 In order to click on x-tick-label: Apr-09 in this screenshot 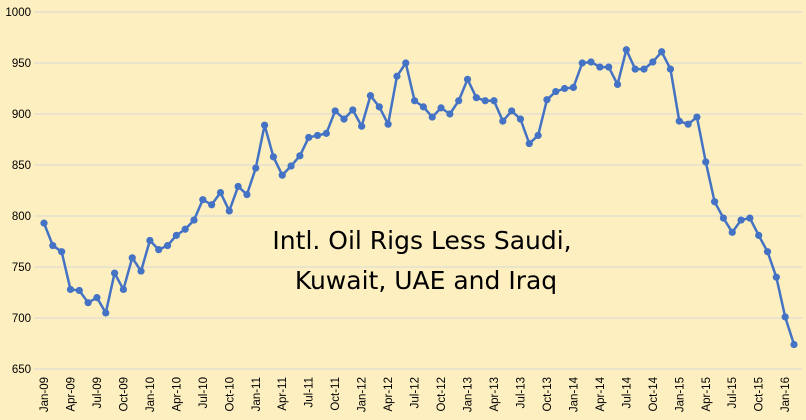, I will do `click(71, 394)`.